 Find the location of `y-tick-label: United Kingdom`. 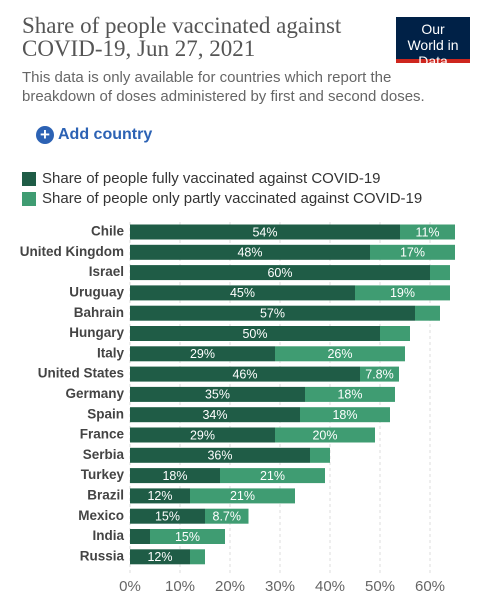

y-tick-label: United Kingdom is located at coordinates (72, 251).